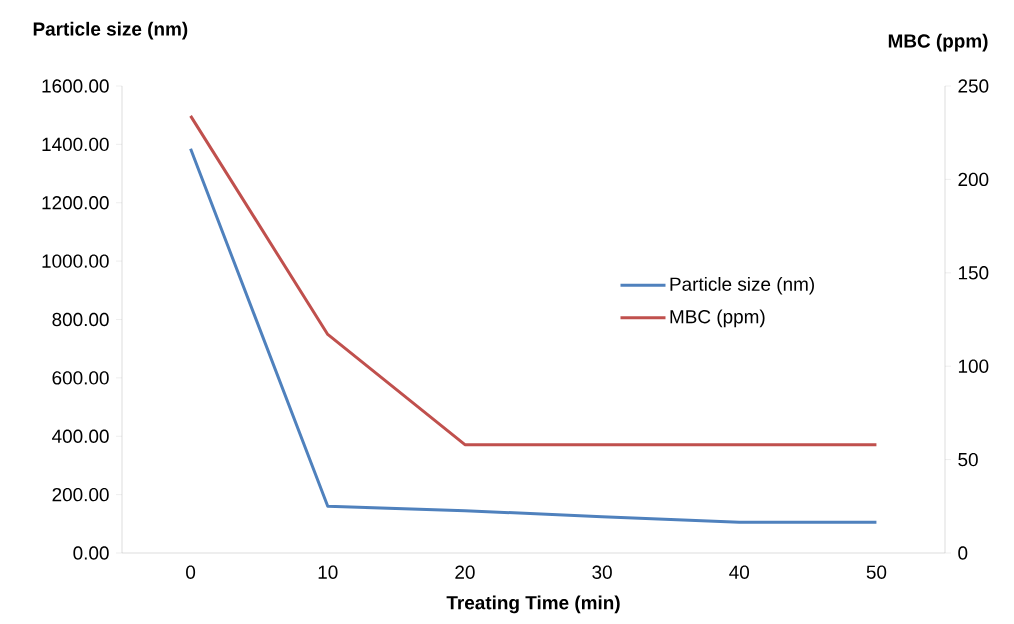 The width and height of the screenshot is (1014, 624). What do you see at coordinates (876, 572) in the screenshot?
I see `x-tick-label: 50` at bounding box center [876, 572].